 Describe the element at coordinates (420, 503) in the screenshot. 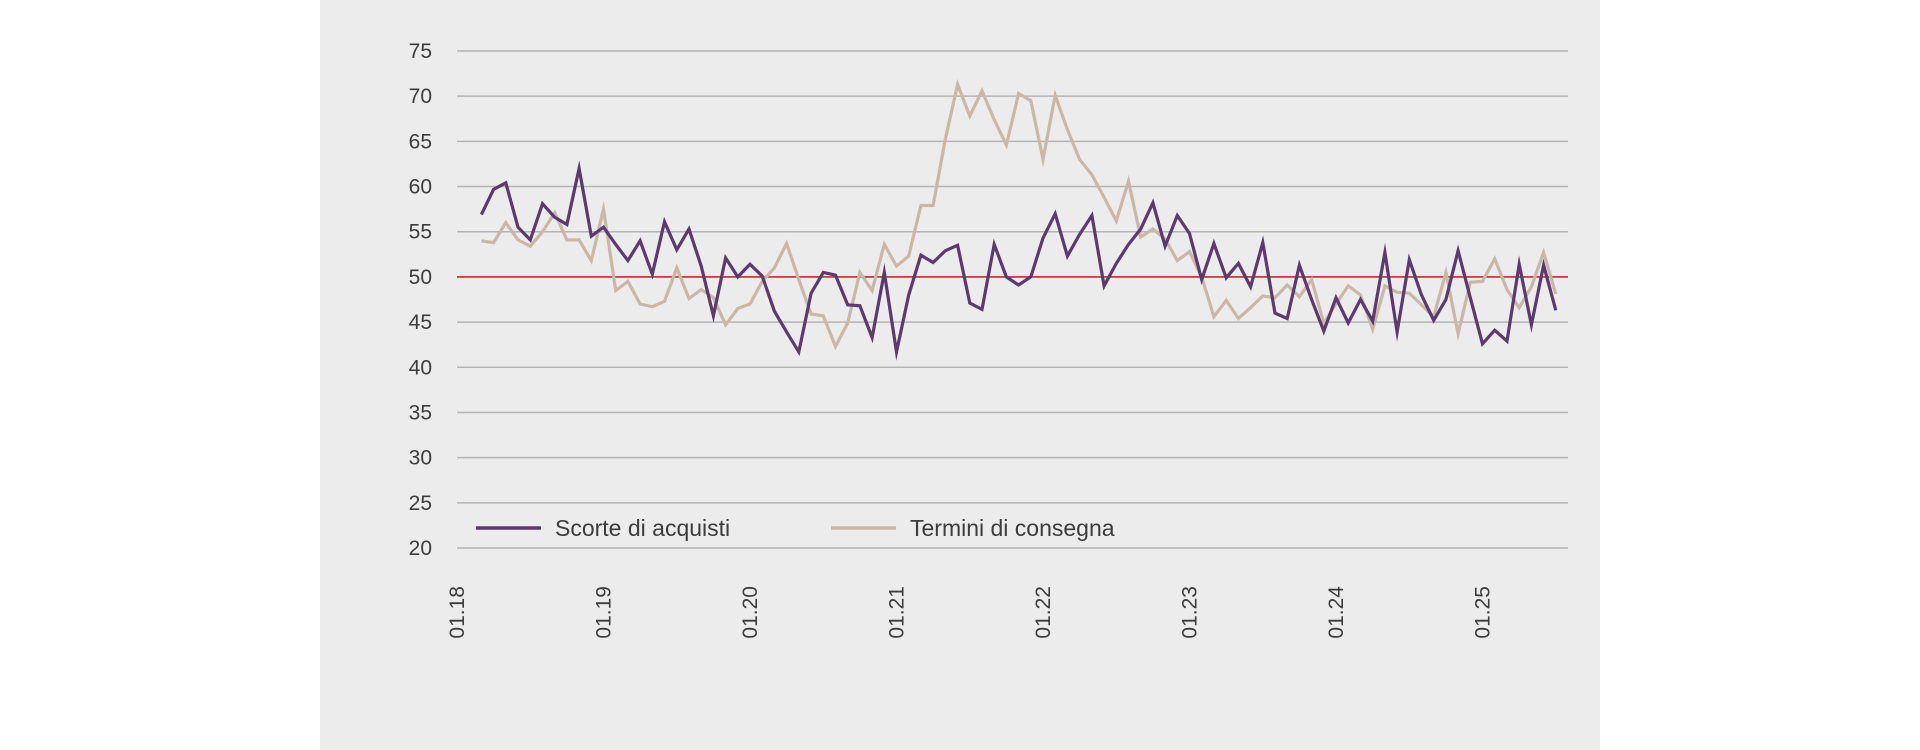

I see `y-tick-label: 25` at that location.